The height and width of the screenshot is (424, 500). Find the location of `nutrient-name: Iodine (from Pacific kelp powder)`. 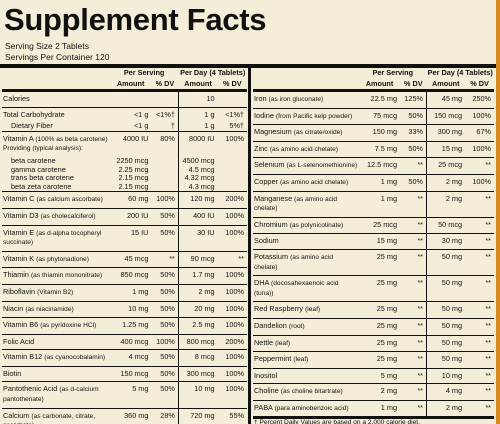

nutrient-name: Iodine (from Pacific kelp powder) is located at coordinates (306, 116).